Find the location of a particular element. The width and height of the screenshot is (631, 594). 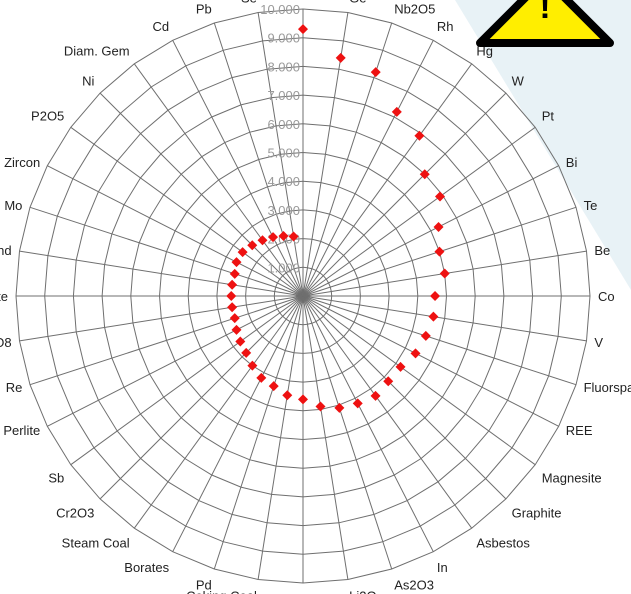

category-label: Fluorspar is located at coordinates (607, 387).